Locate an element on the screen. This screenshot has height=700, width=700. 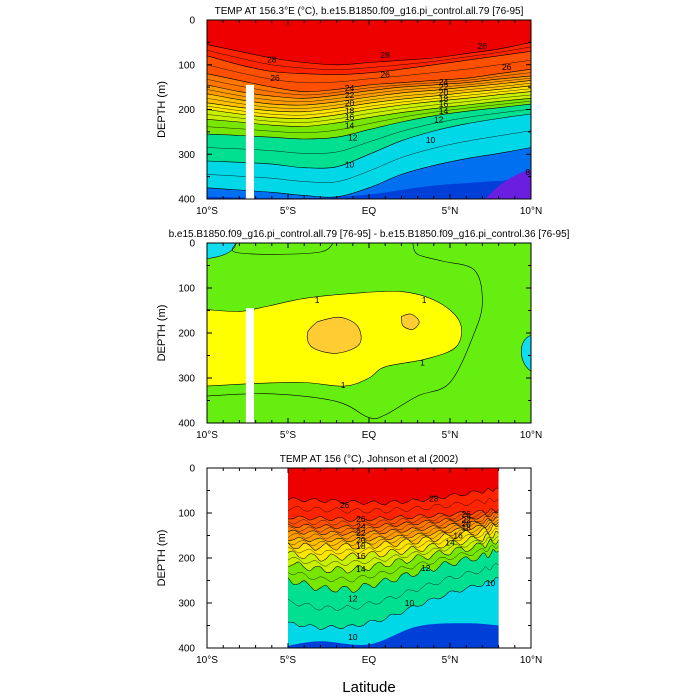
contour-label: 8 is located at coordinates (527, 172).